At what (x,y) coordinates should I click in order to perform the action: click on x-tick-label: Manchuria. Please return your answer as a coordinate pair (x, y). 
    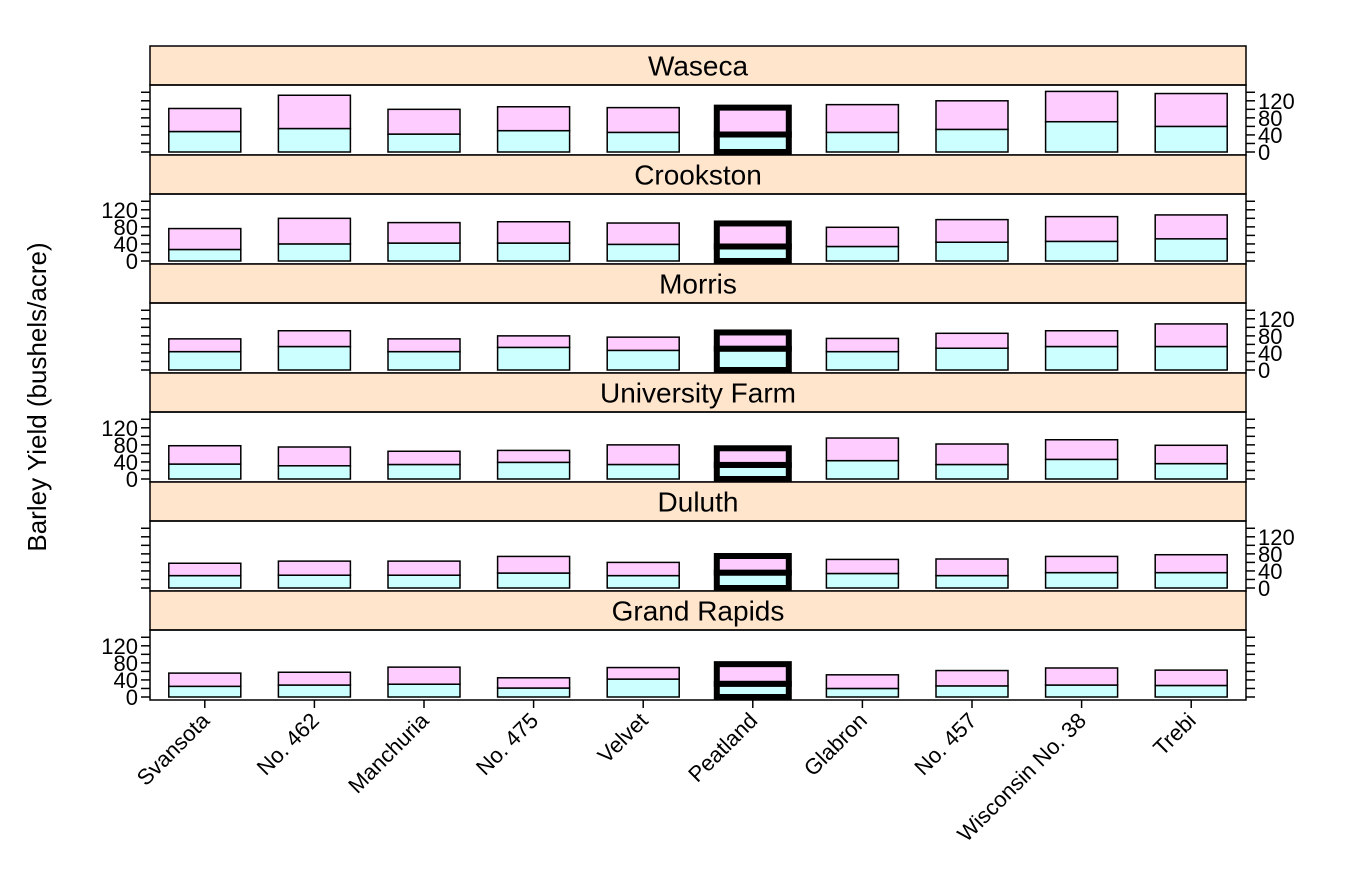
    Looking at the image, I should click on (388, 752).